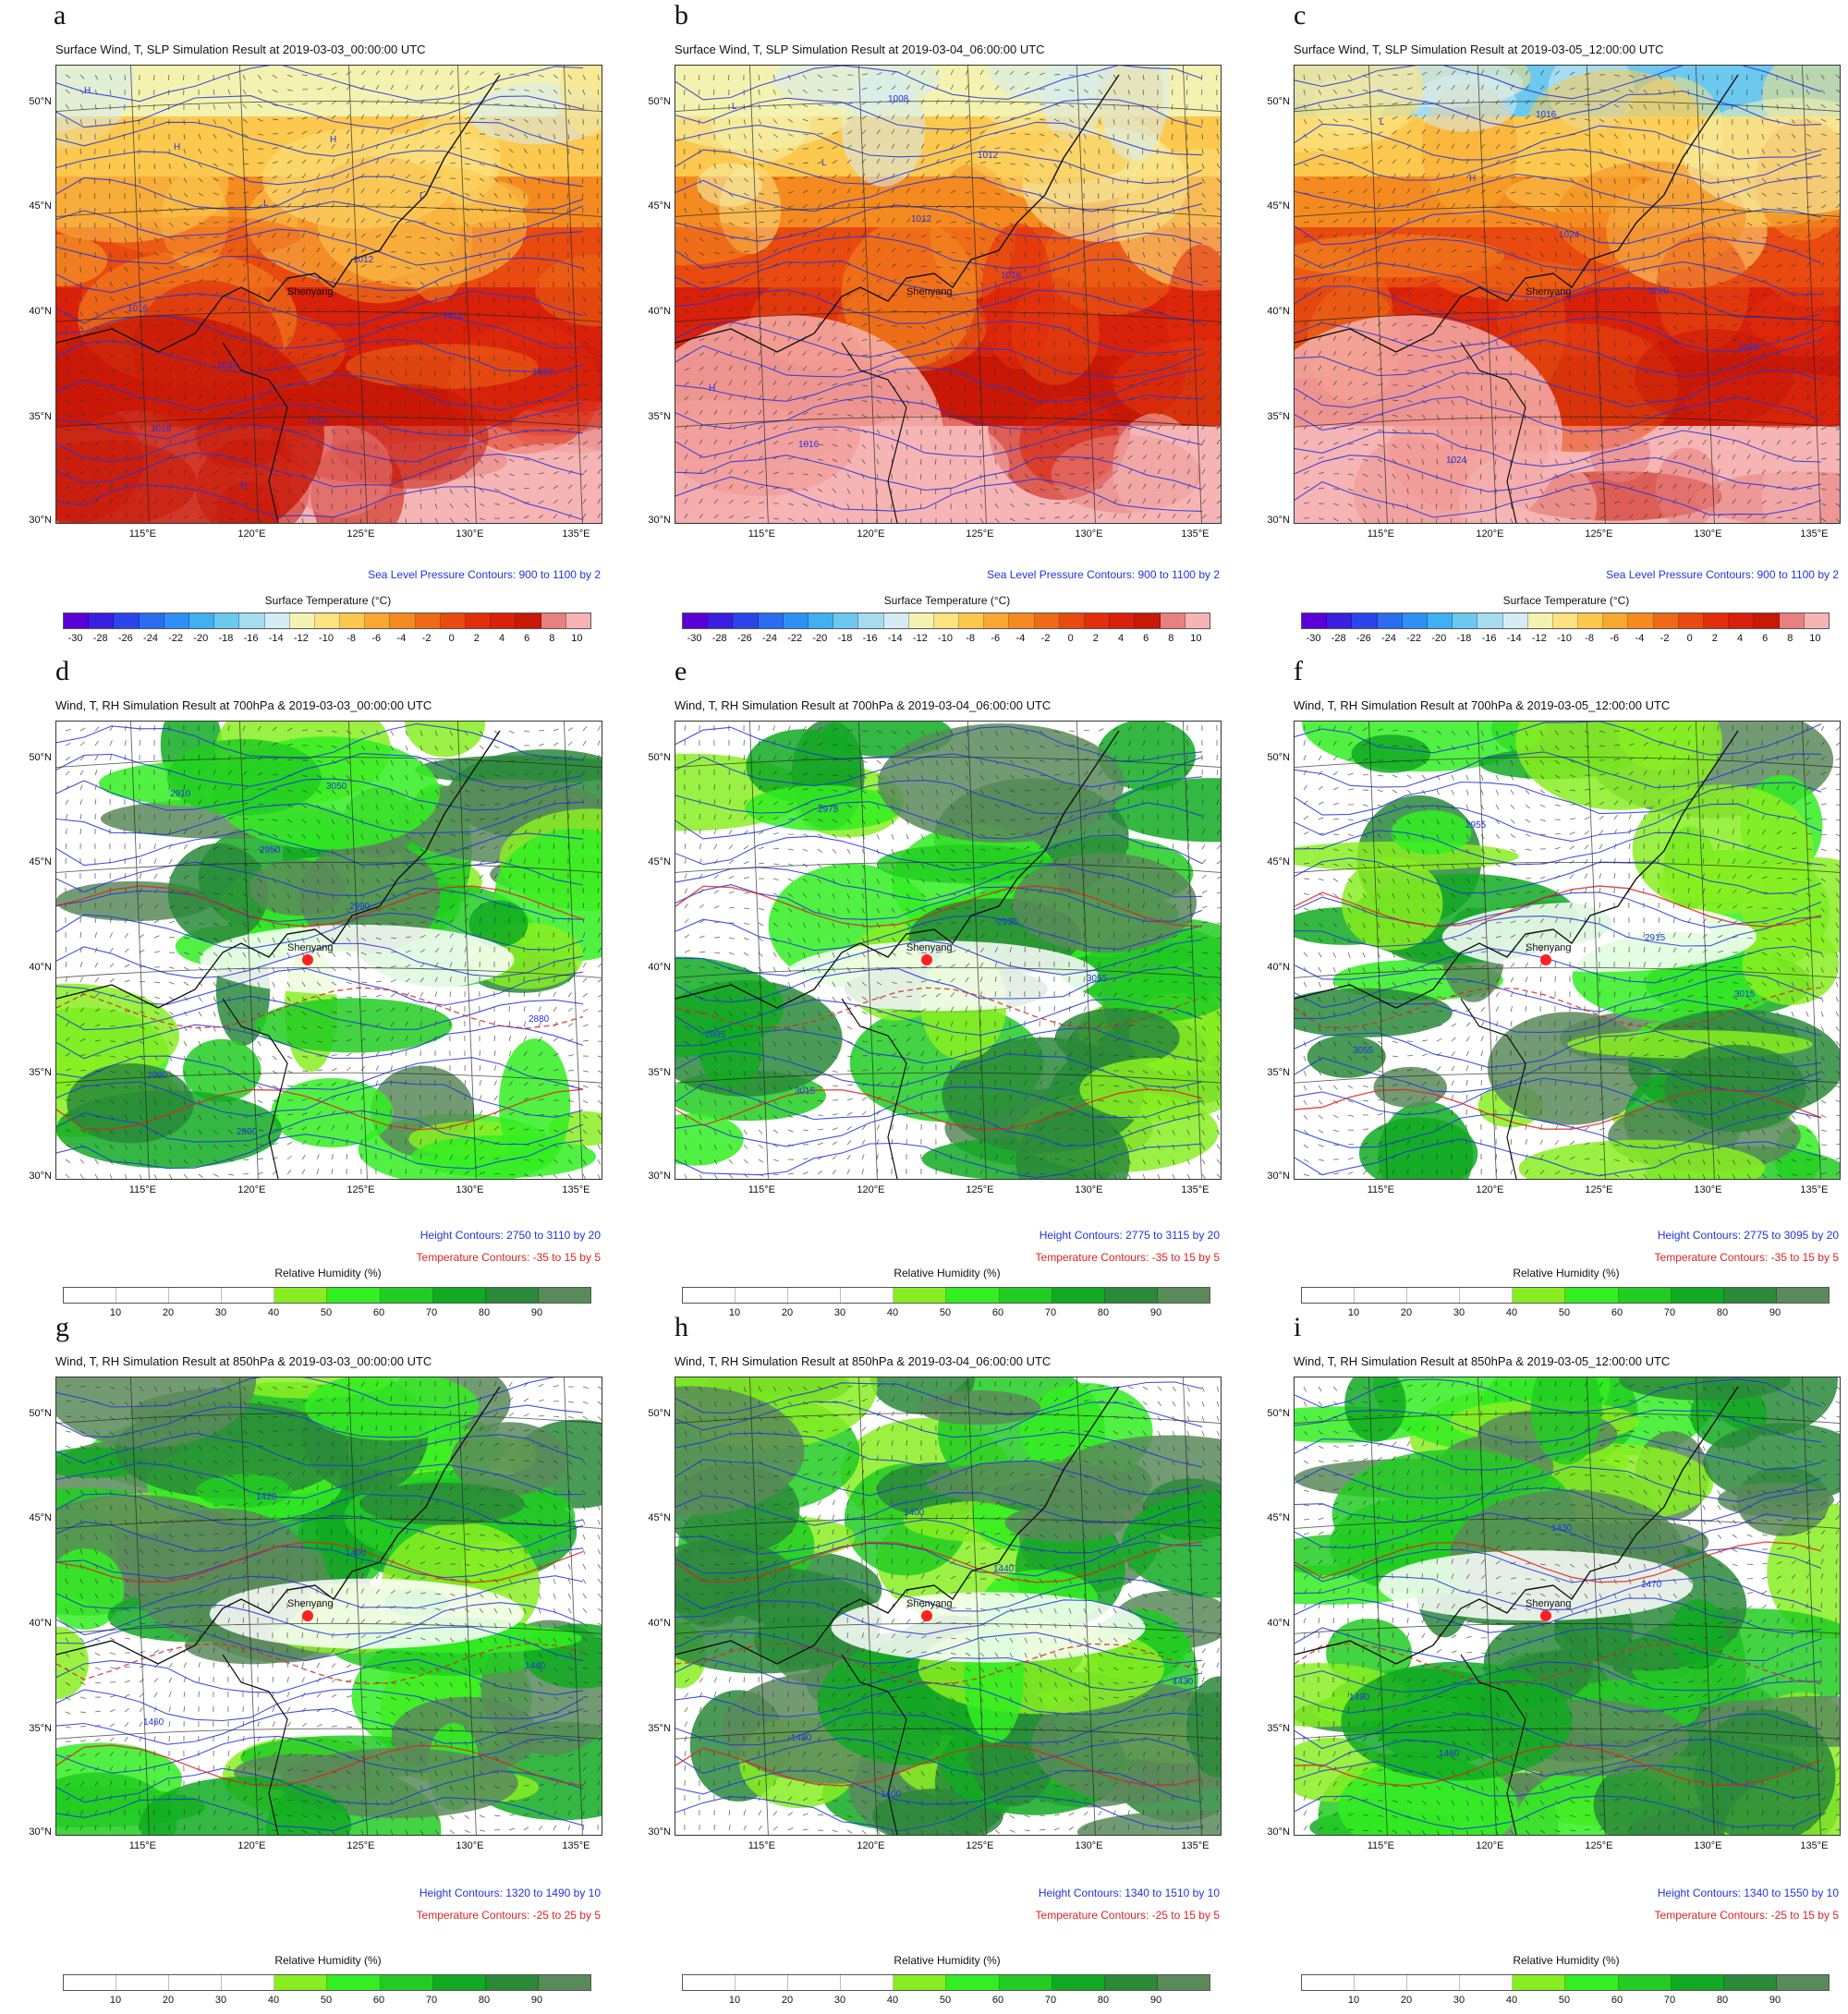  Describe the element at coordinates (1569, 235) in the screenshot. I see `contour-label: 1024` at that location.